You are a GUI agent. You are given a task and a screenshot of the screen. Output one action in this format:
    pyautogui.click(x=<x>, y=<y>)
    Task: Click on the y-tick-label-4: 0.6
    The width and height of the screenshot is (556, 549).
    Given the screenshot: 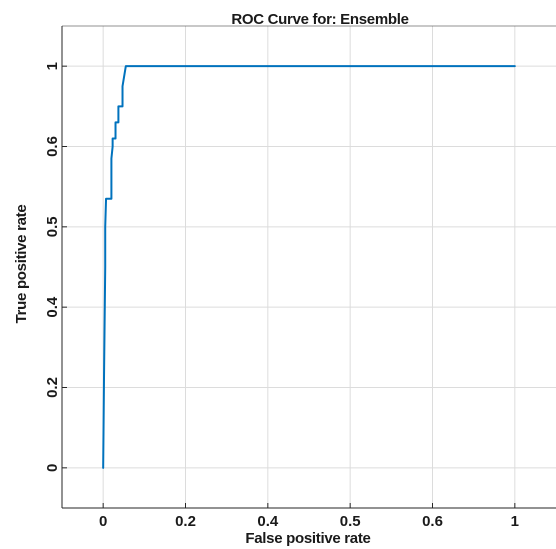 What is the action you would take?
    pyautogui.click(x=52, y=146)
    